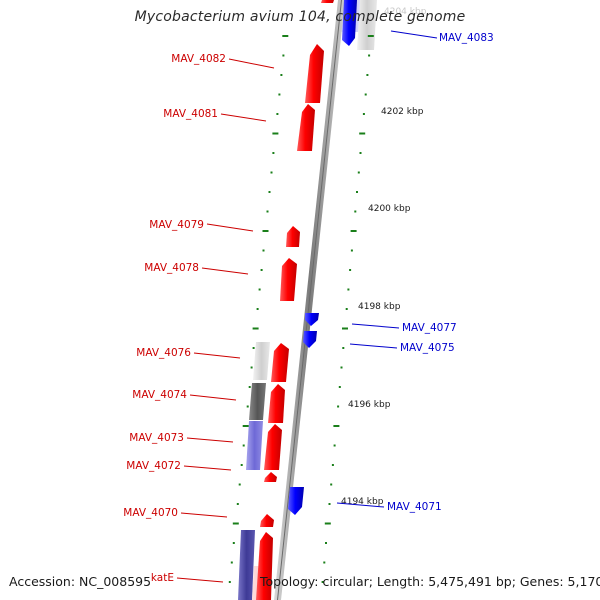 The image size is (600, 600). What do you see at coordinates (402, 112) in the screenshot?
I see `scale-label-4202: 4202 kbp` at bounding box center [402, 112].